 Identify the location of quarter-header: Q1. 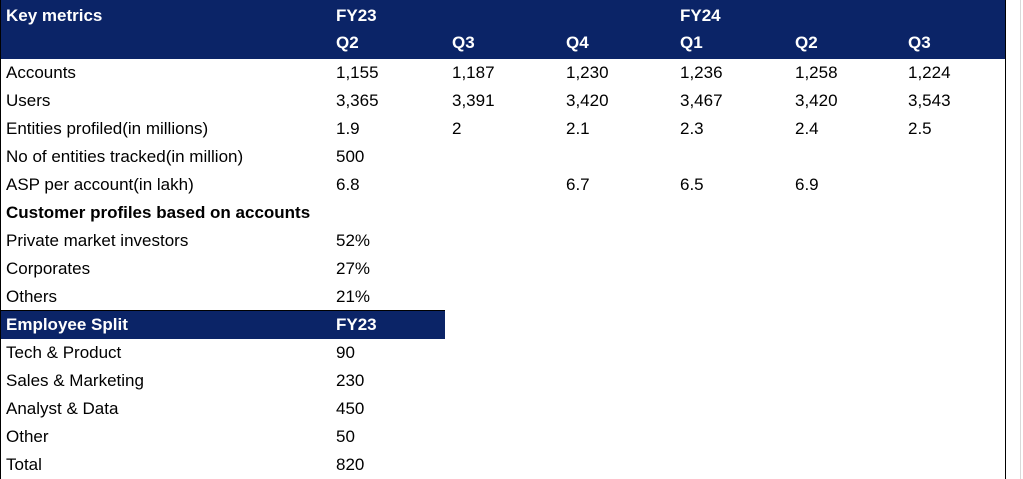
(691, 42).